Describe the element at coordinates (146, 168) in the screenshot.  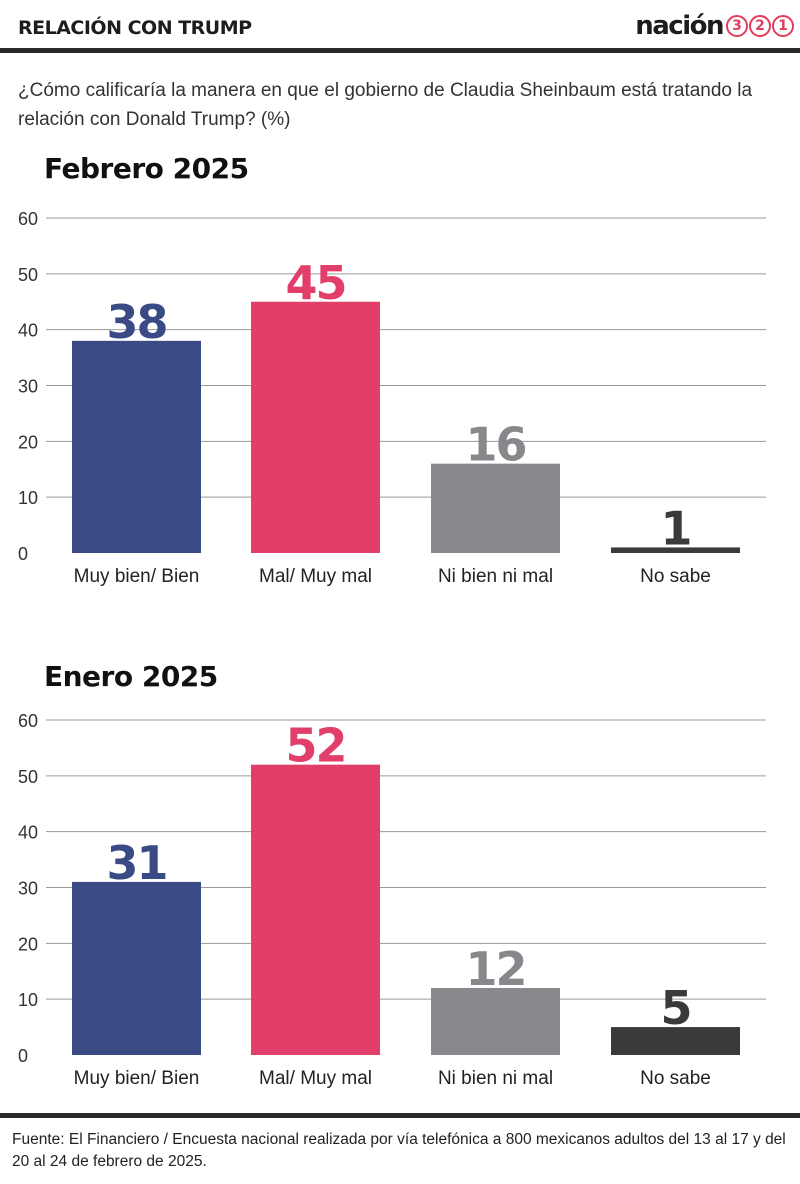
I see `chart-title-febrero: Febrero 2025` at that location.